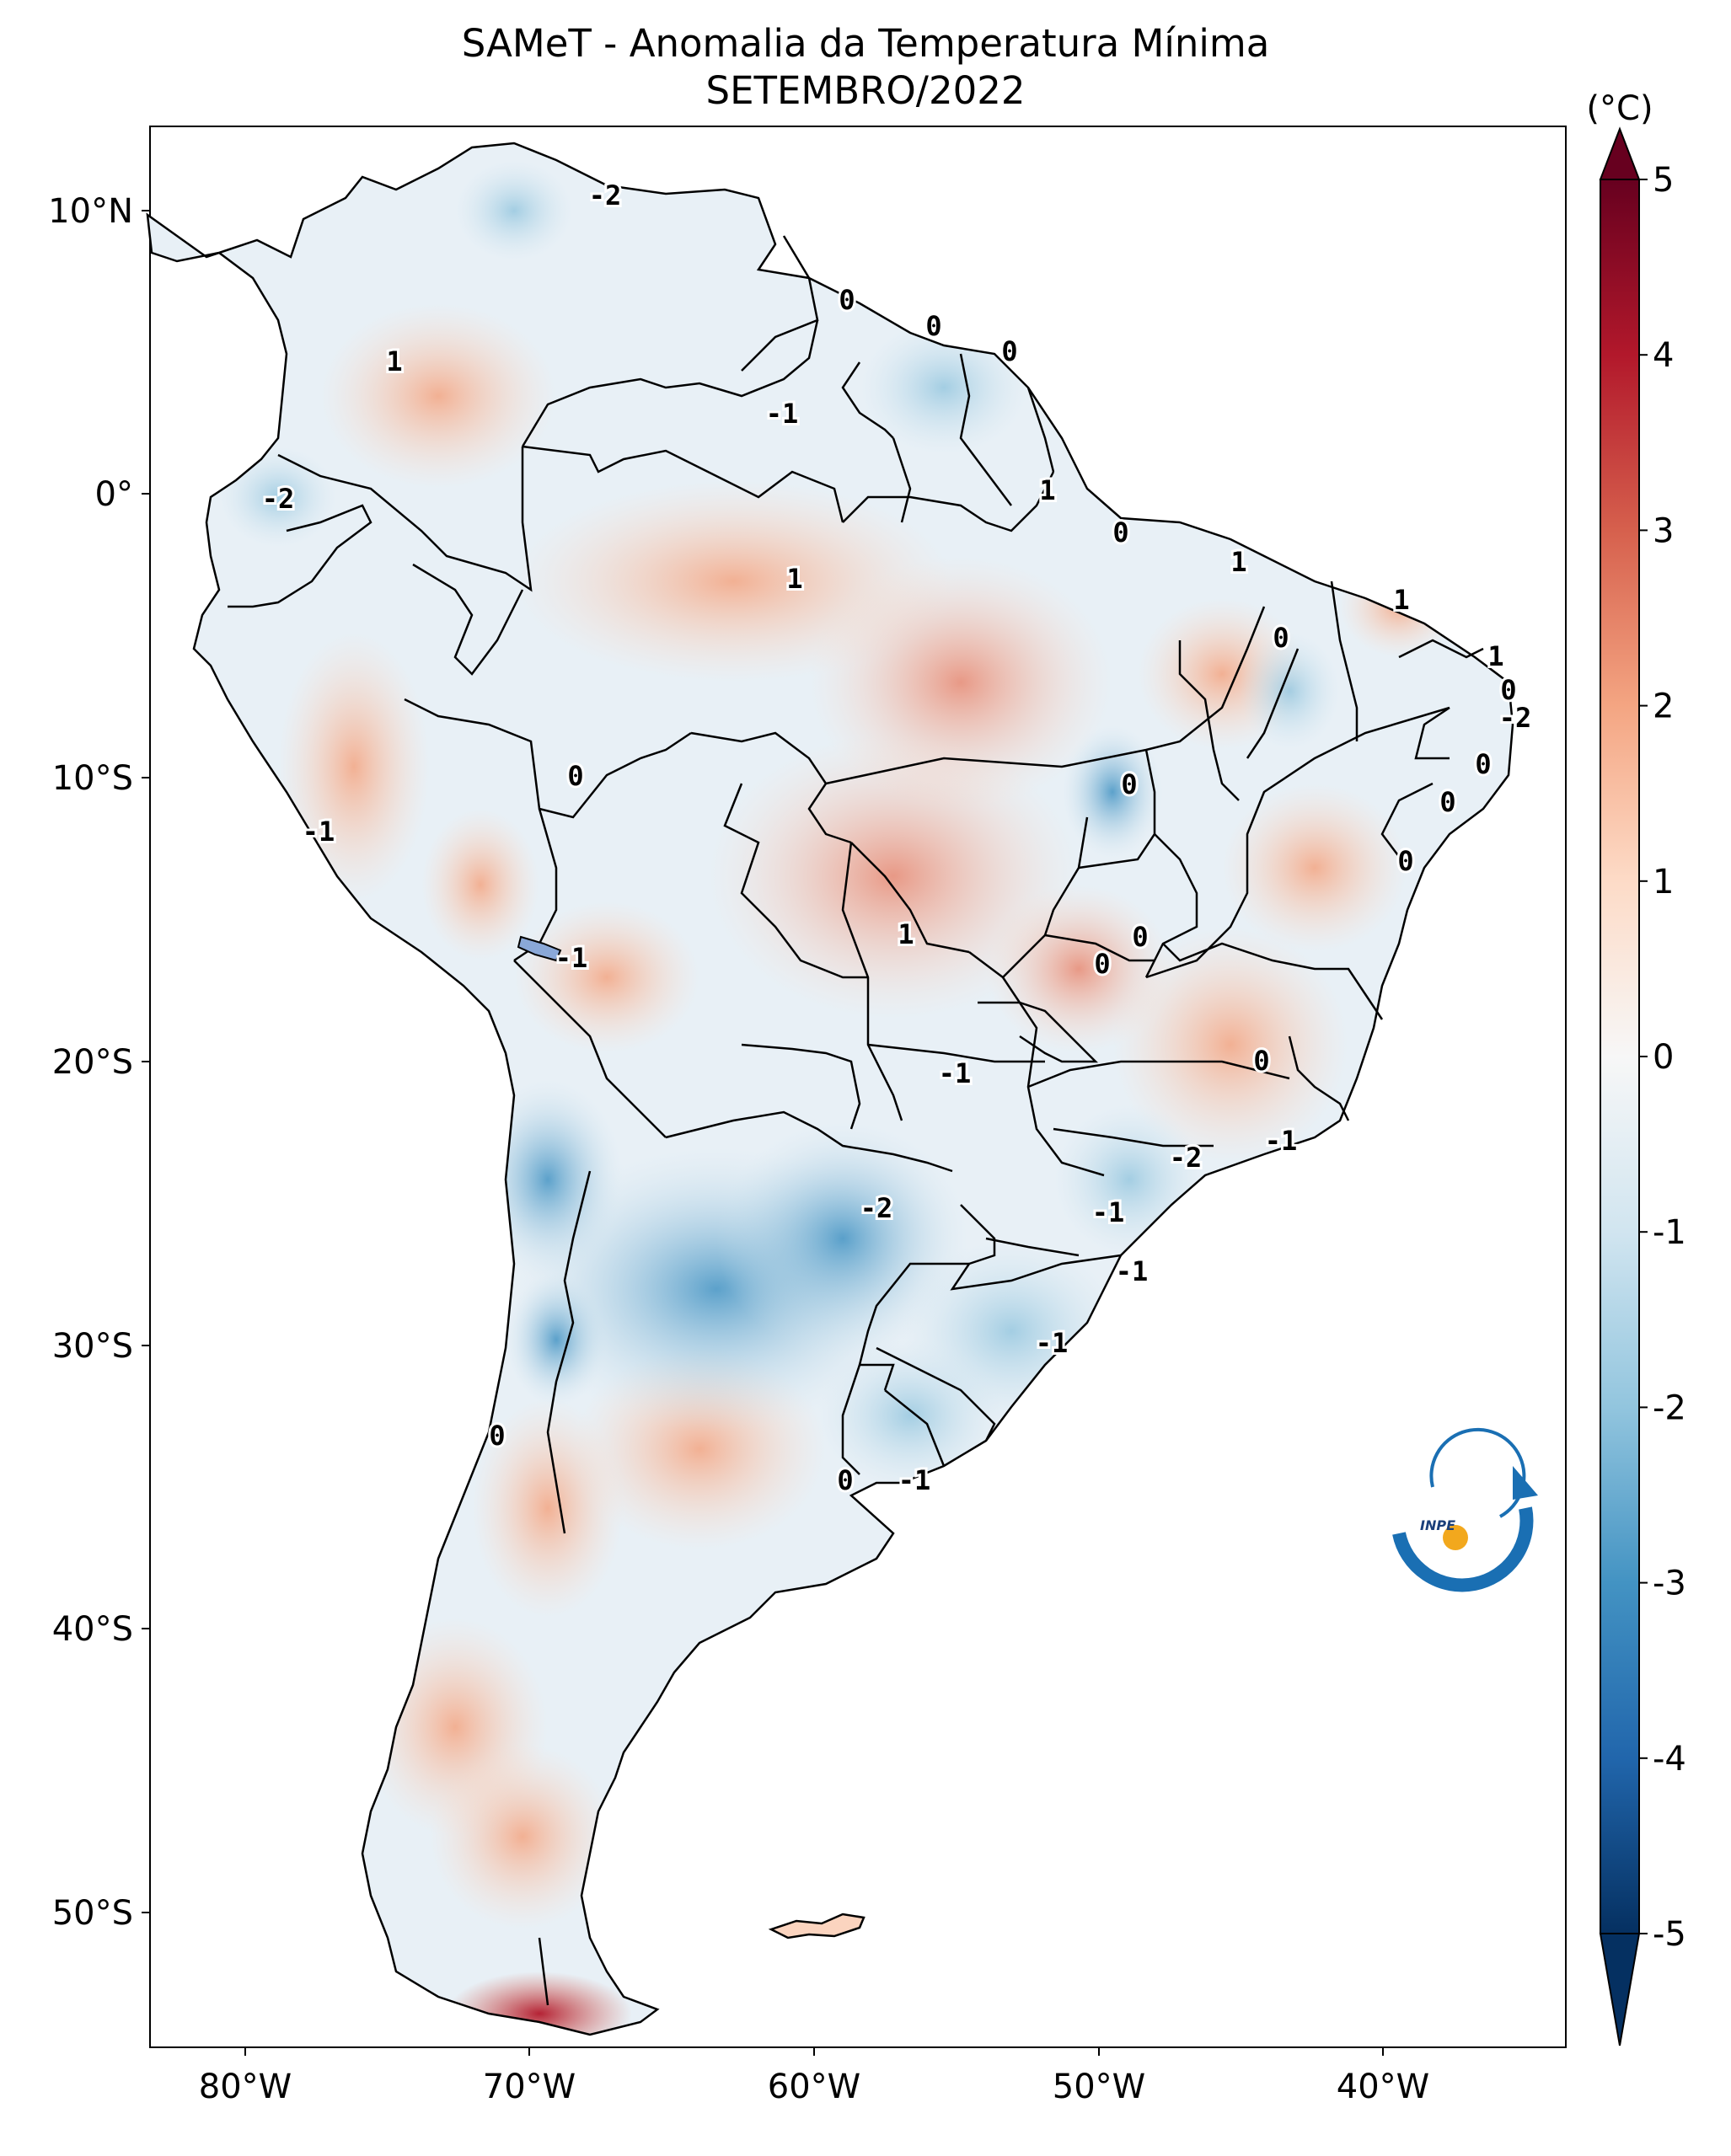 The height and width of the screenshot is (2156, 1731). I want to click on colorbar: (°C) 5 4 3 2 1 0 -1 -2 -3 -4 -5, so click(1636, 1067).